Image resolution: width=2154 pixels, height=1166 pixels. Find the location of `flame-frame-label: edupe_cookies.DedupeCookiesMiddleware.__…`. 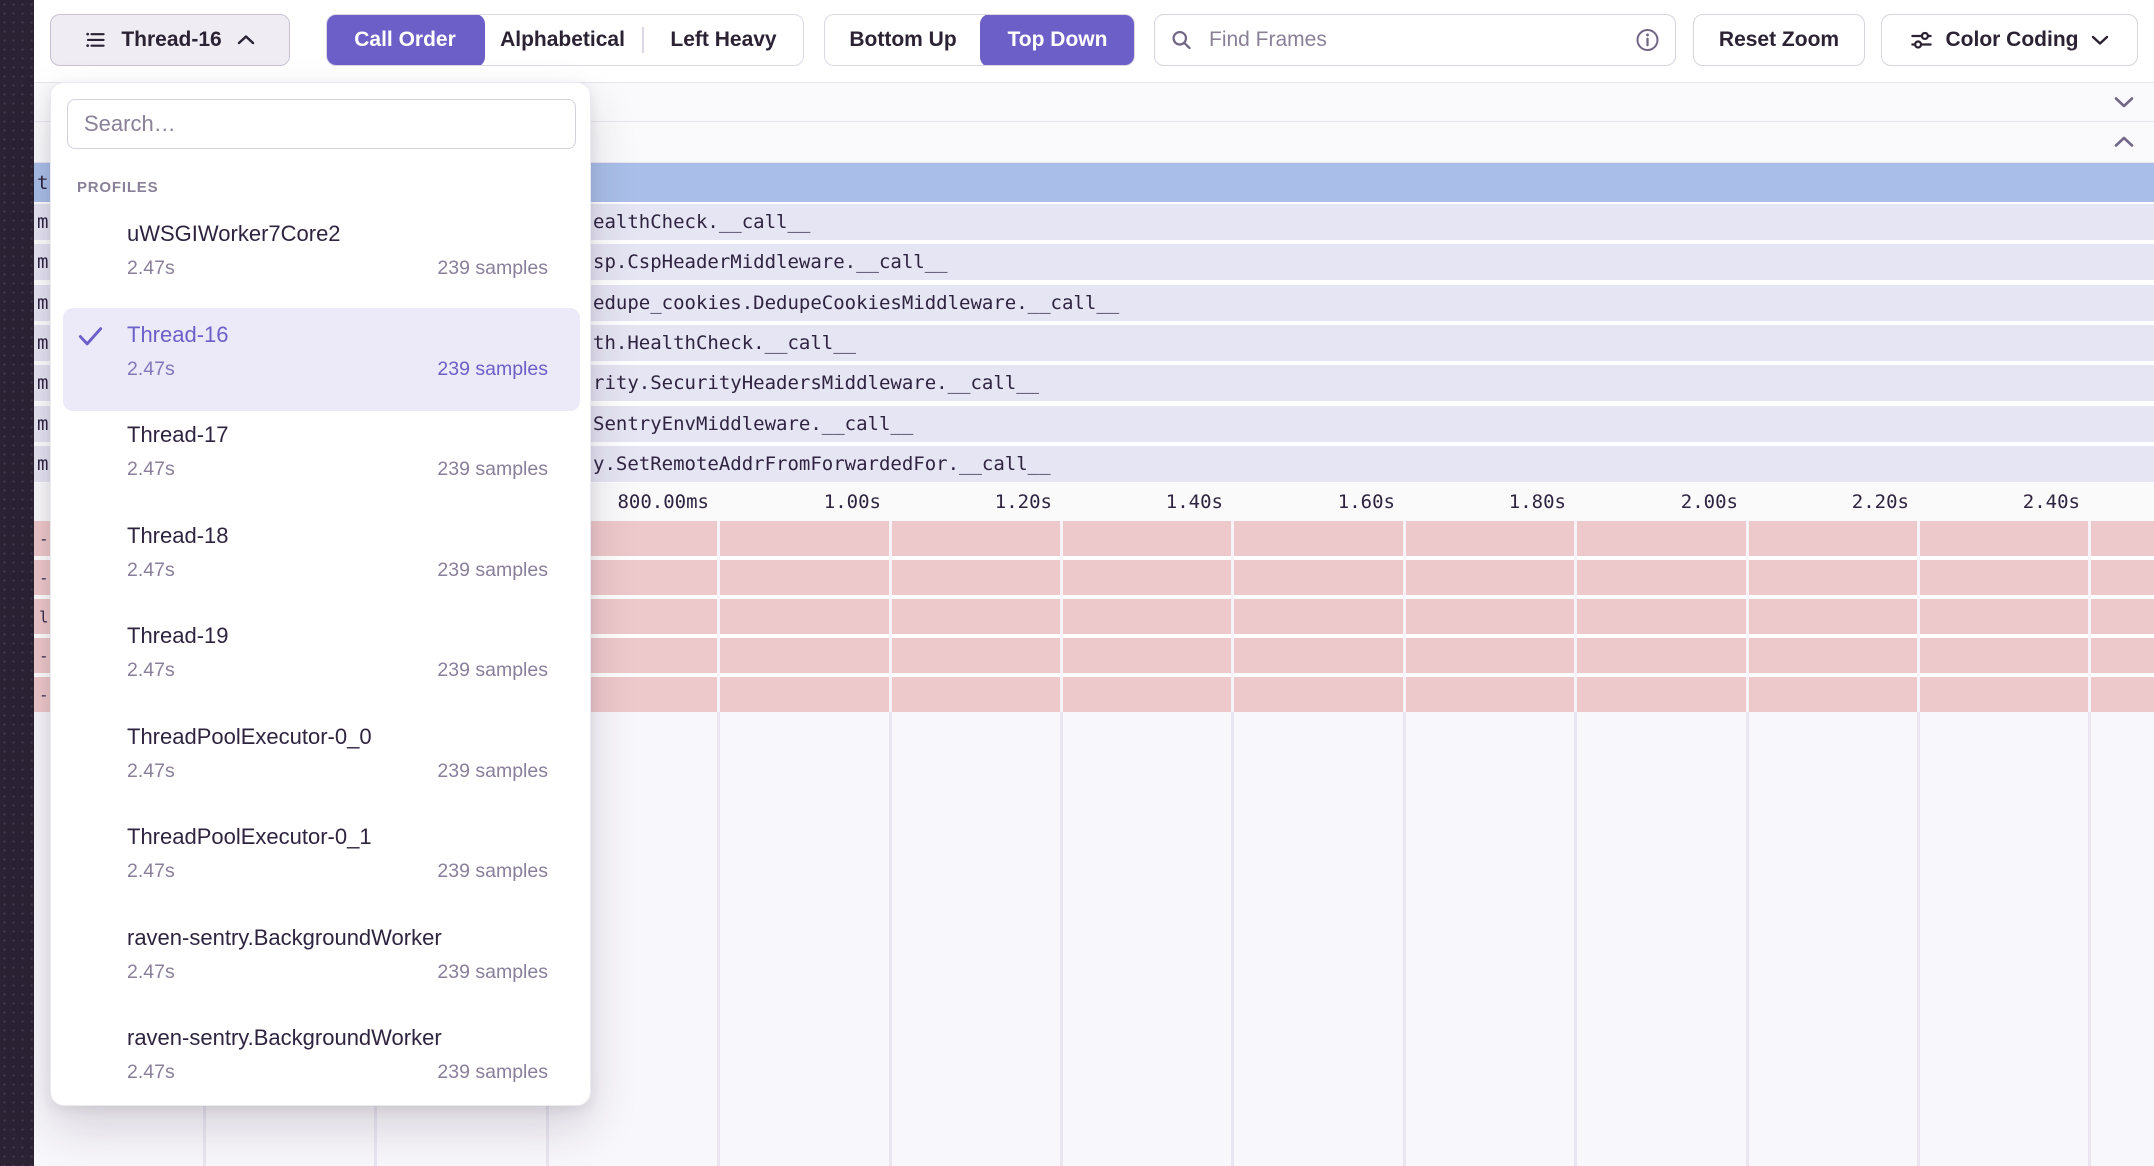

flame-frame-label: edupe_cookies.DedupeCookiesMiddleware.__… is located at coordinates (856, 302).